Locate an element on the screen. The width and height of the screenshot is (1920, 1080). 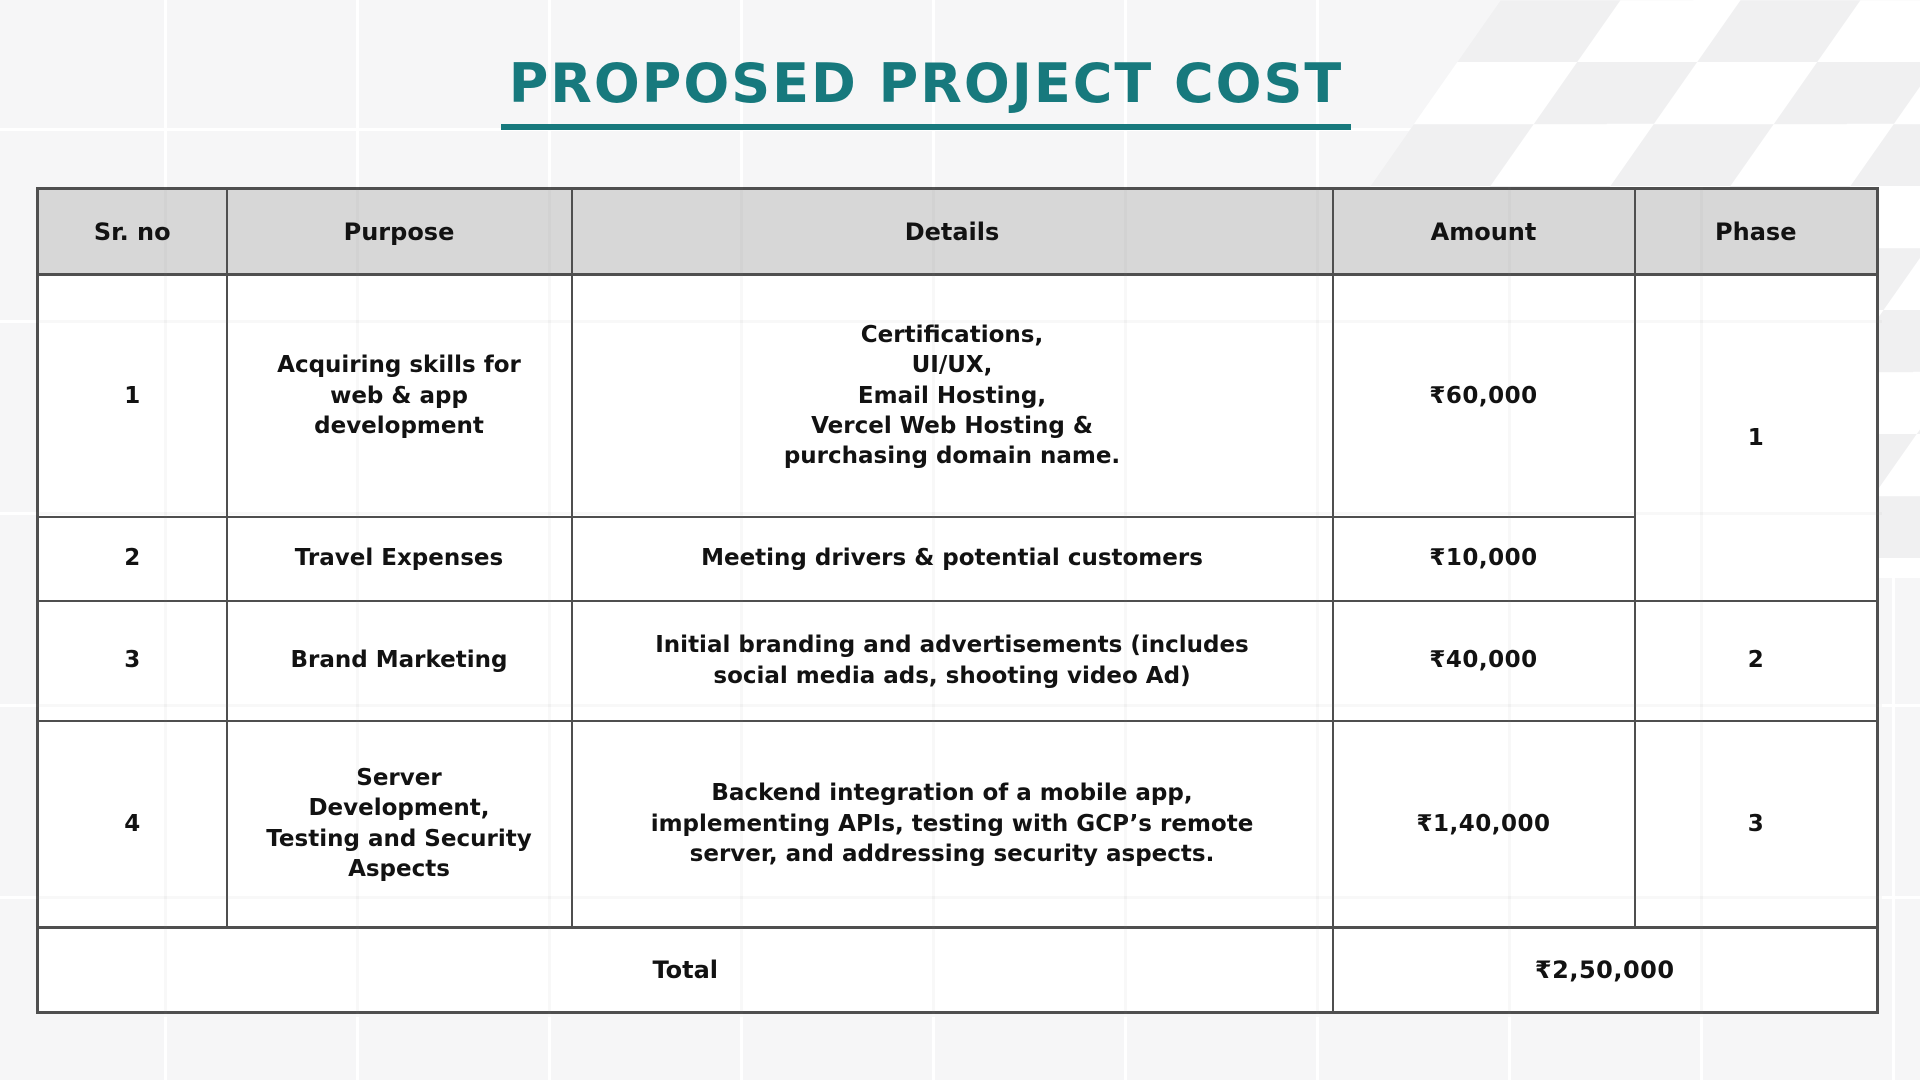
cell-sr-no: 3 is located at coordinates (132, 660).